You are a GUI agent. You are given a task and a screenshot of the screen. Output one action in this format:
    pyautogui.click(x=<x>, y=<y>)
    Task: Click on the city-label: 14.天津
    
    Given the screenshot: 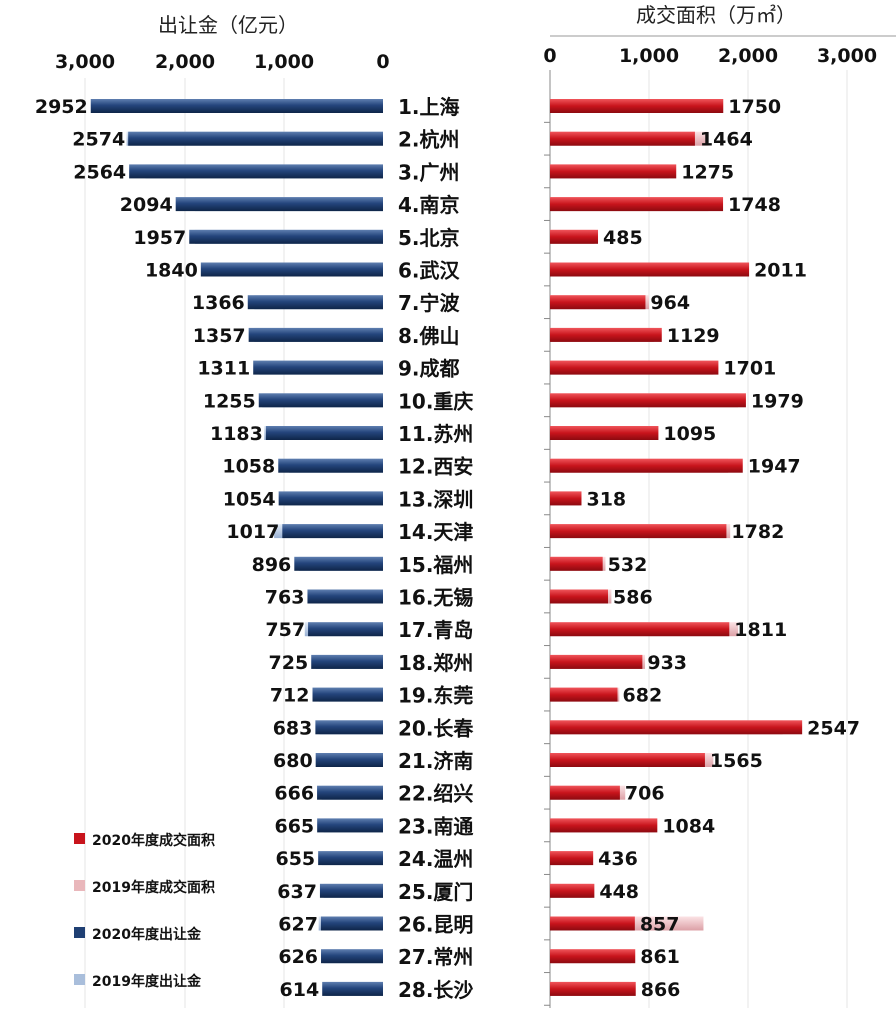 What is the action you would take?
    pyautogui.click(x=435, y=532)
    